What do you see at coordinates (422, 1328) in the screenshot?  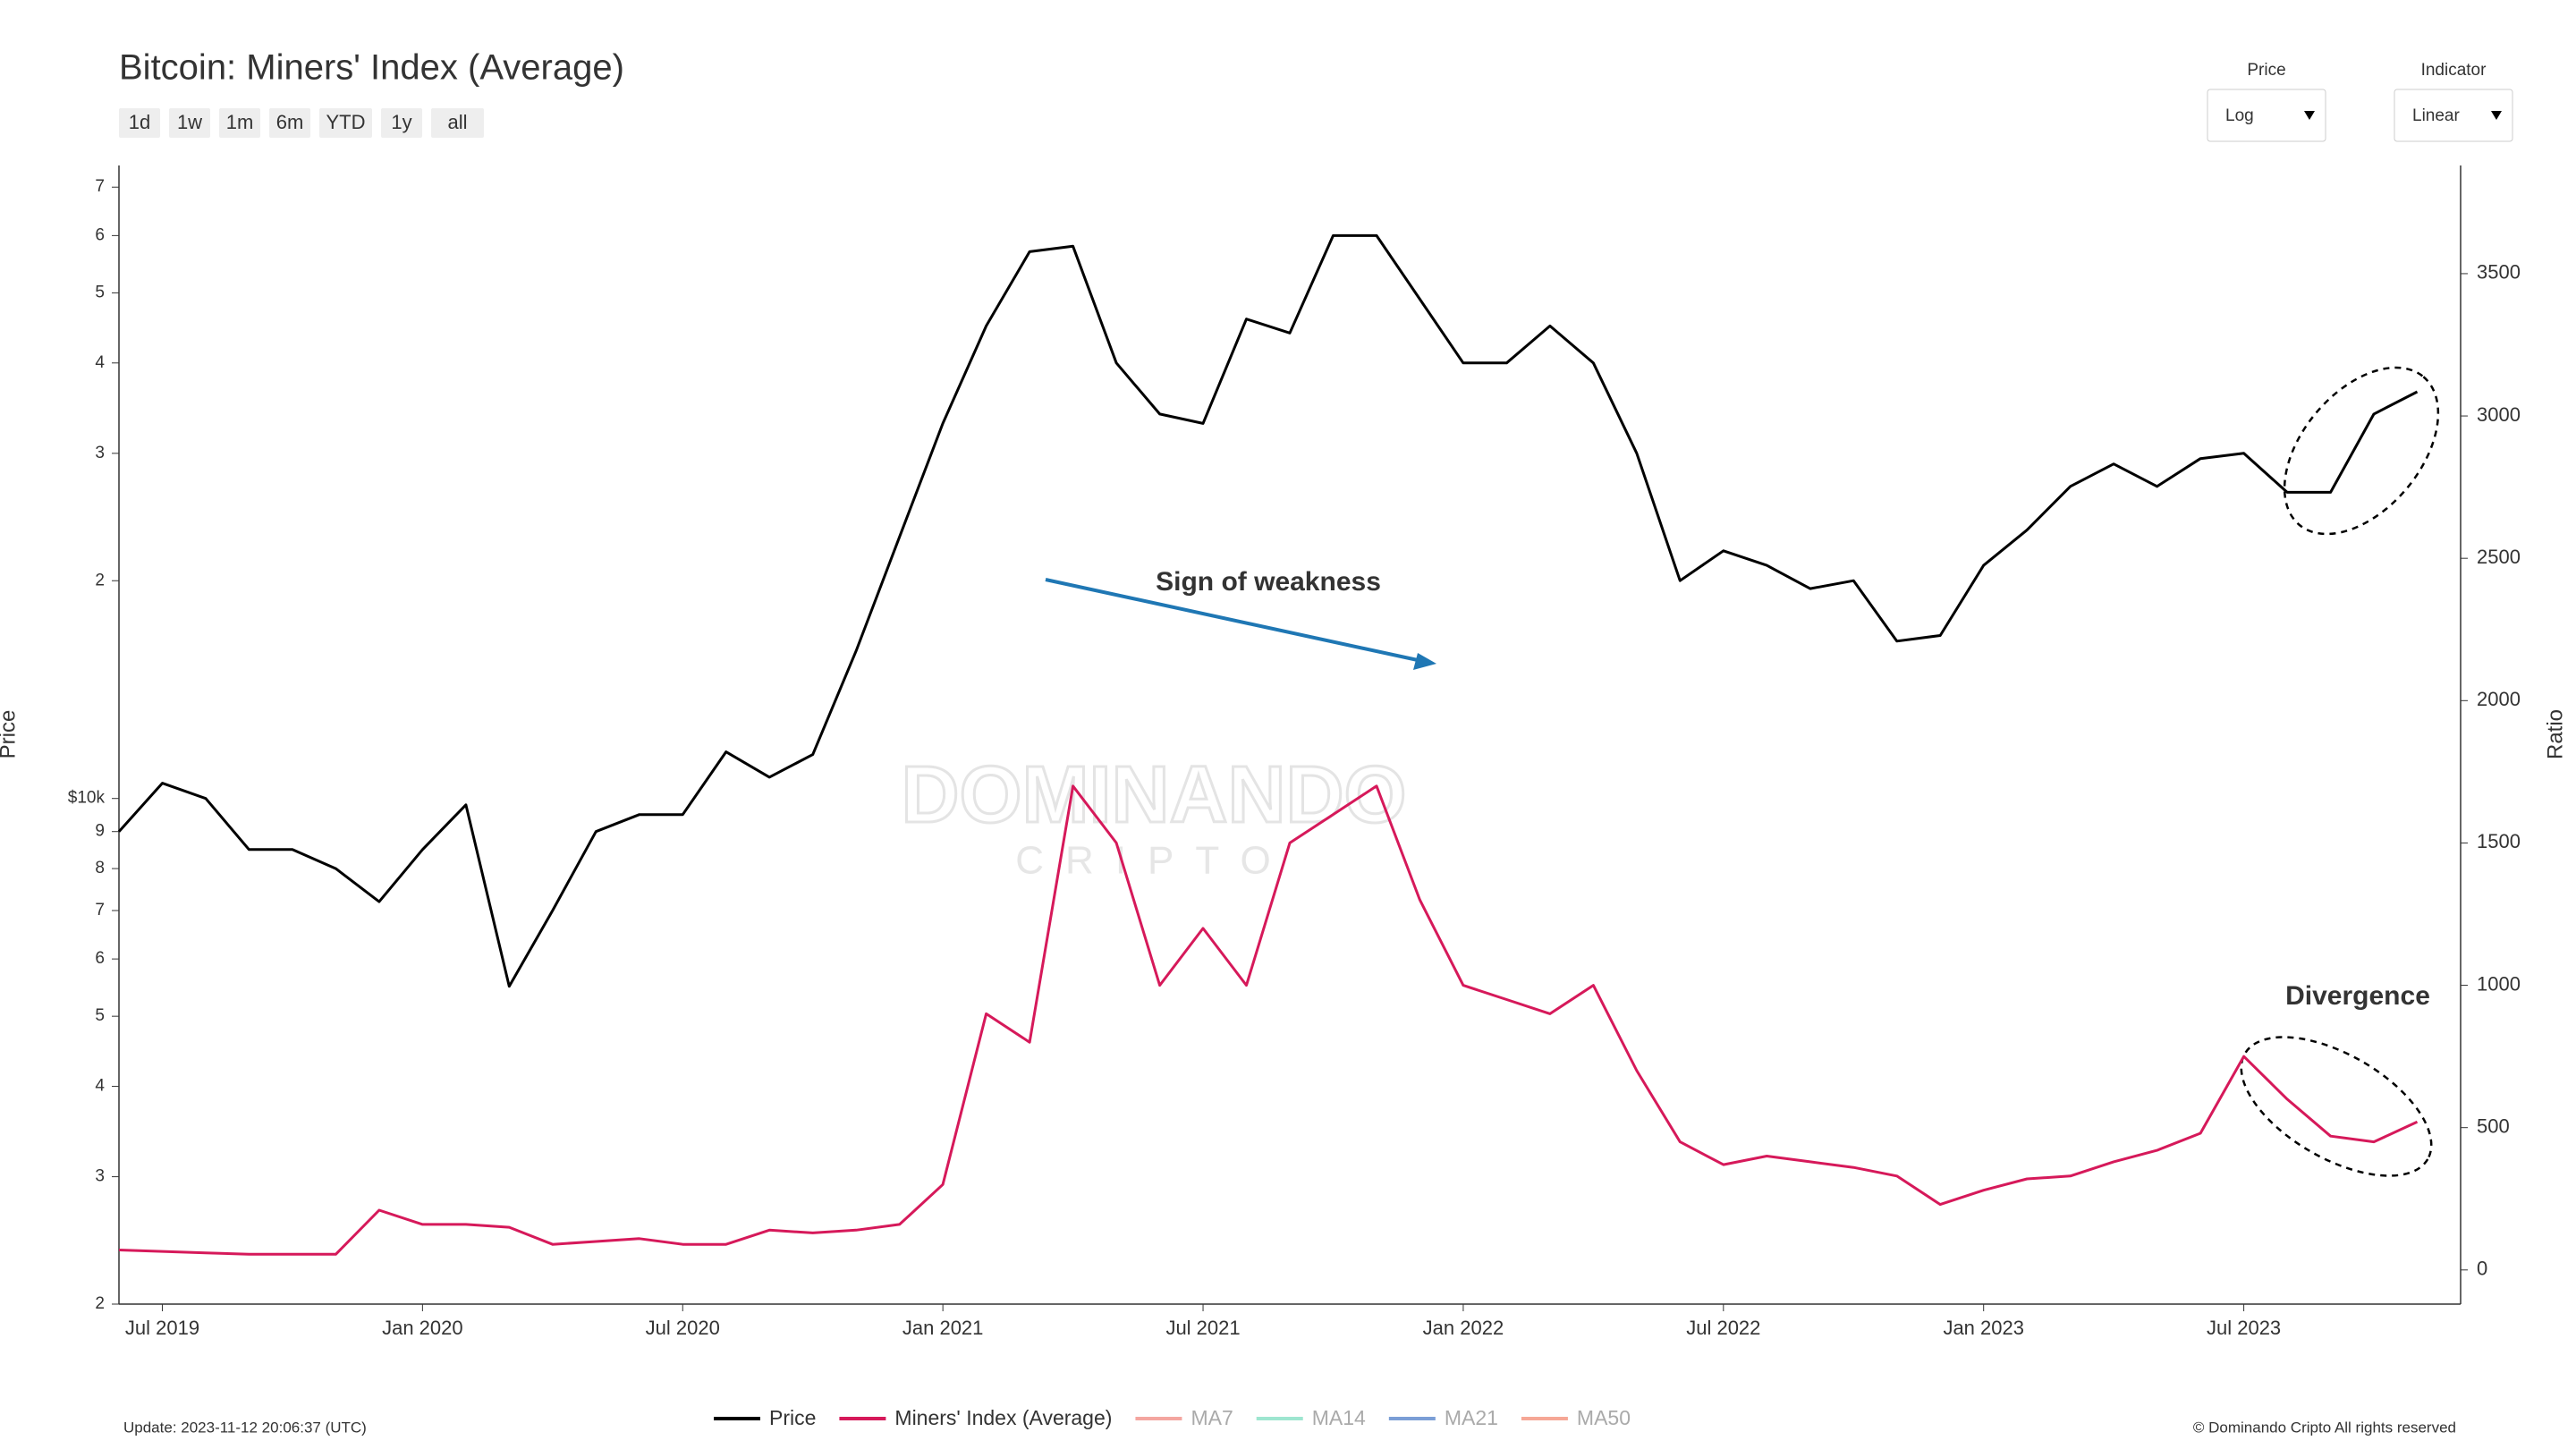 I see `x-tick-label: Jan 2020` at bounding box center [422, 1328].